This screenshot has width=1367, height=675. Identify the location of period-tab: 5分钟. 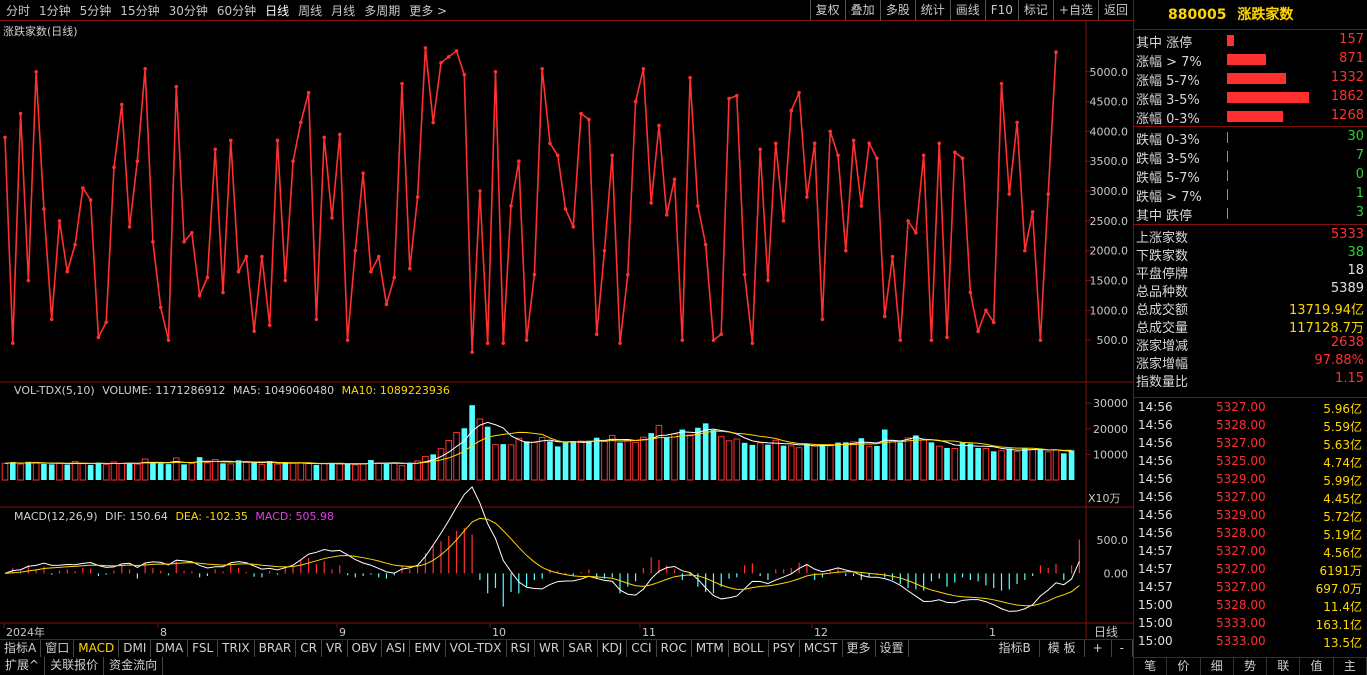
(95, 10).